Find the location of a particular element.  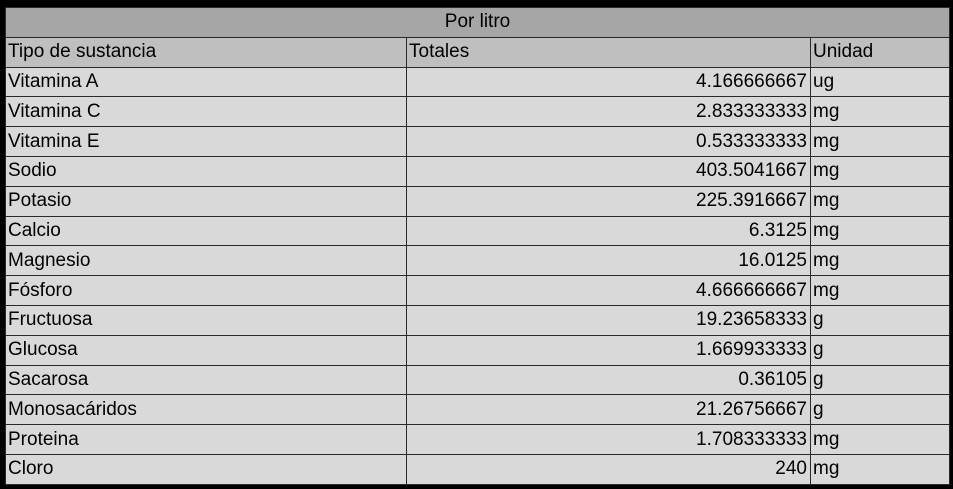

header-cell-substance: Tipo de sustancia is located at coordinates (206, 52).